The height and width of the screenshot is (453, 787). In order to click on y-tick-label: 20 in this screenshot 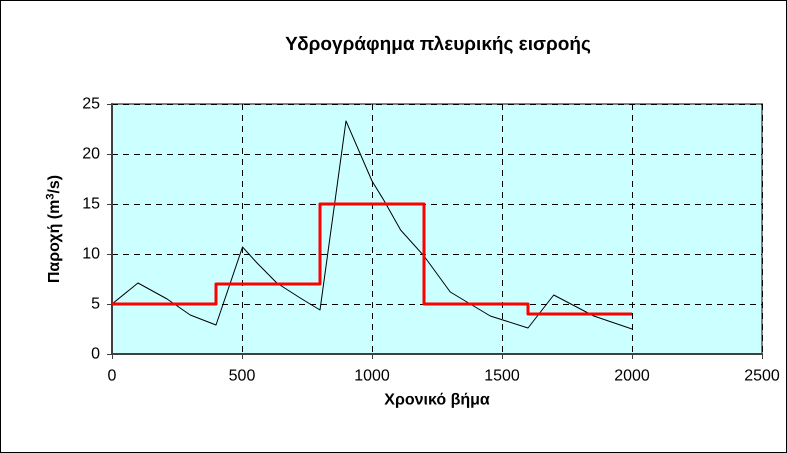, I will do `click(91, 154)`.